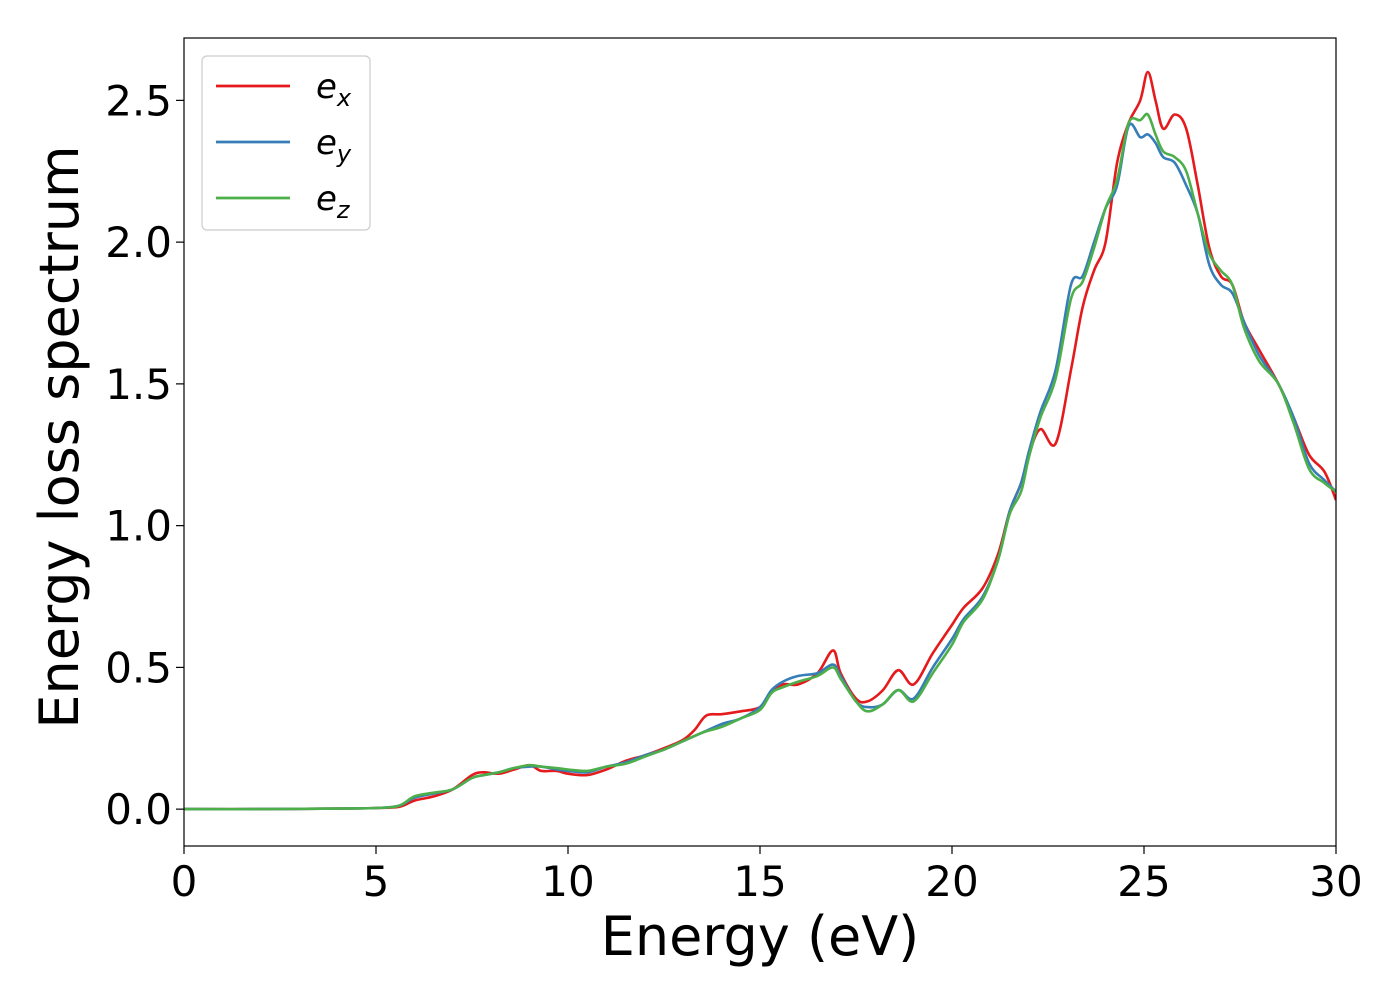  What do you see at coordinates (286, 143) in the screenshot?
I see `legend: ex ey ez` at bounding box center [286, 143].